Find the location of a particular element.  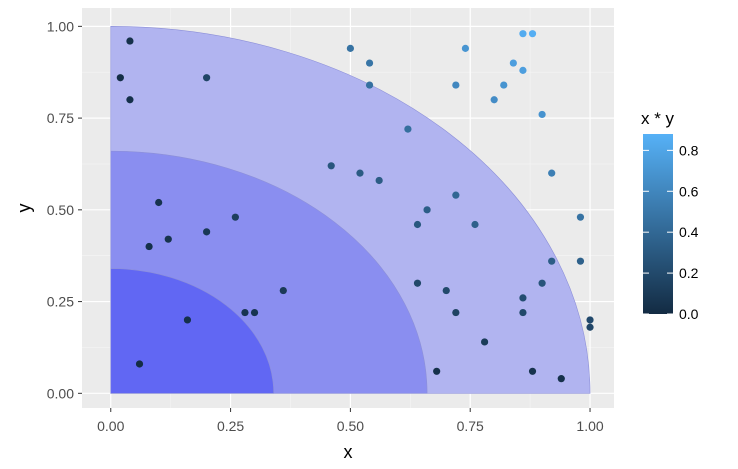

legend-title: x * y is located at coordinates (658, 118).